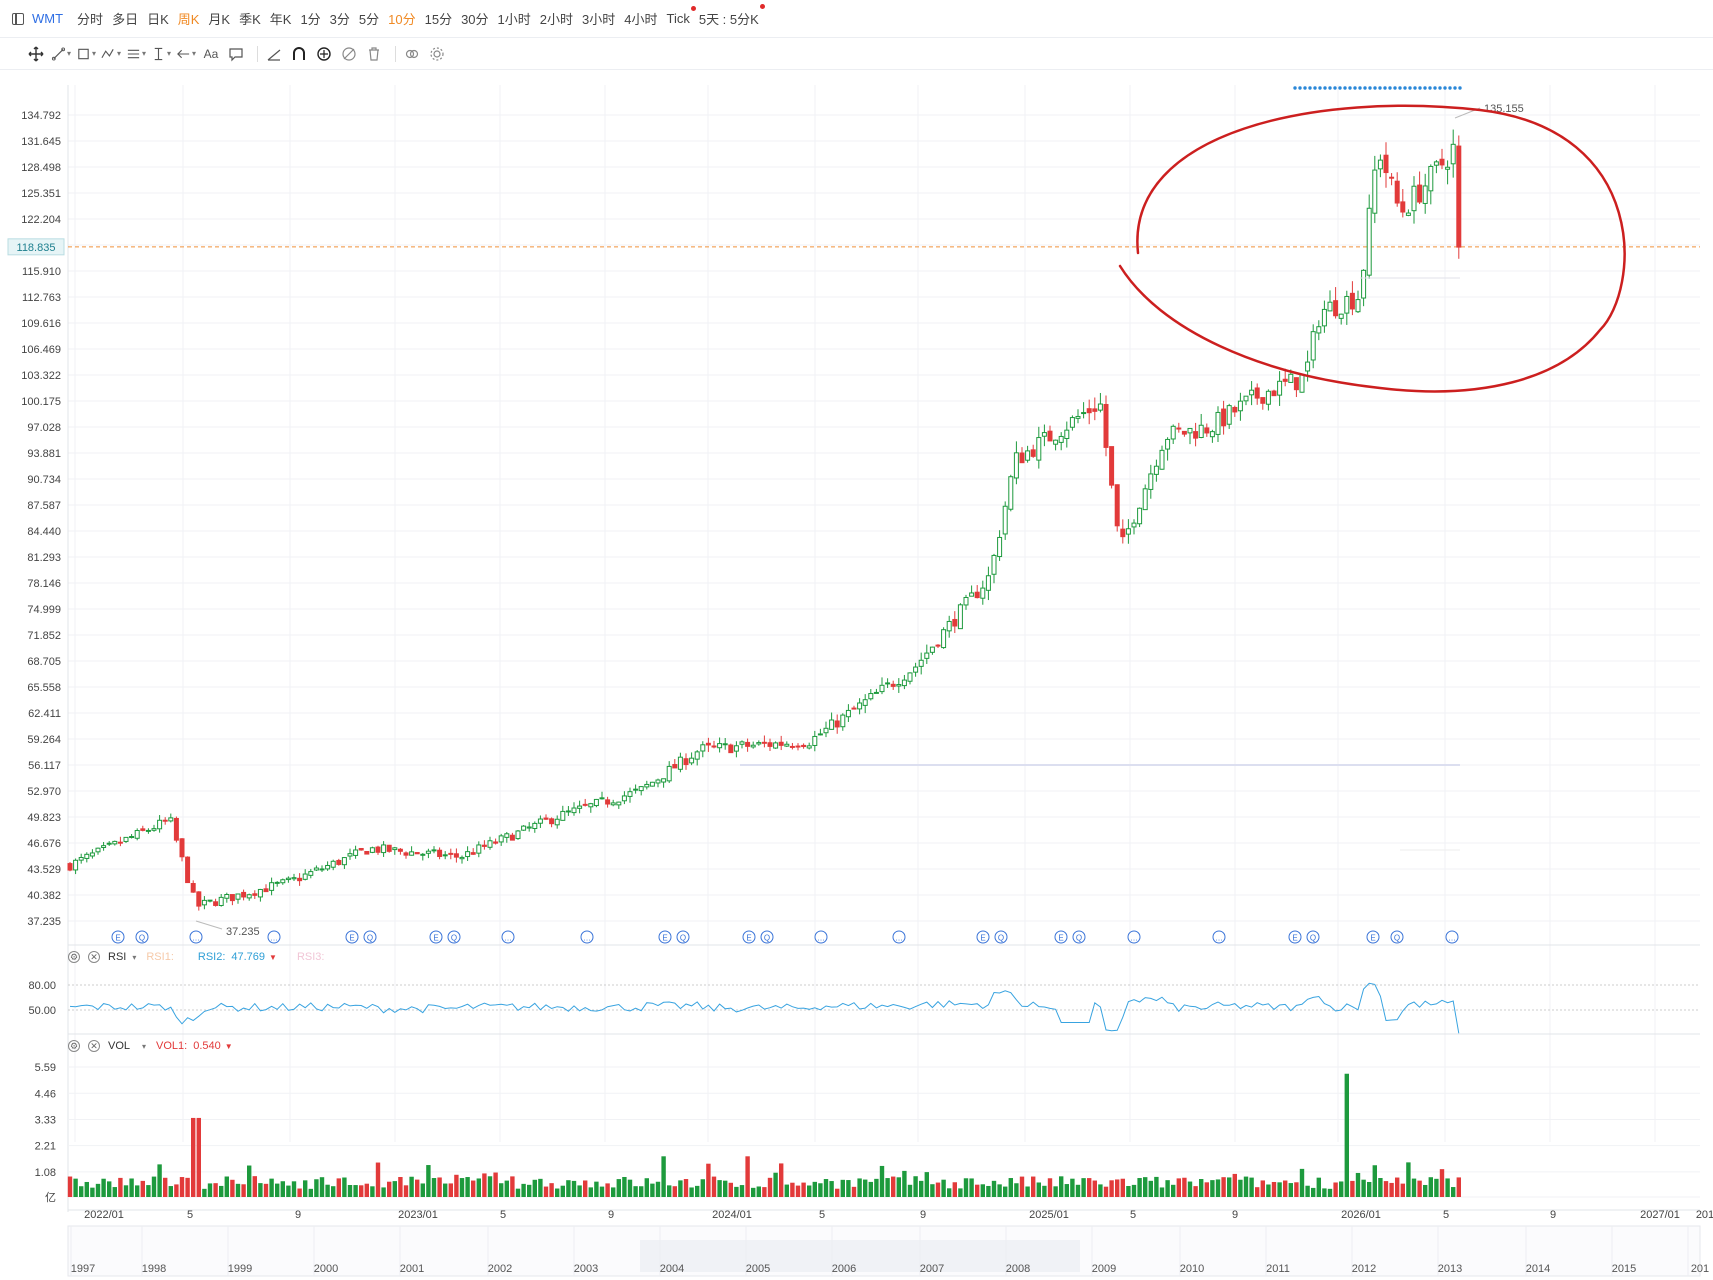 Image resolution: width=1713 pixels, height=1280 pixels. I want to click on period-tab: 1小时, so click(514, 19).